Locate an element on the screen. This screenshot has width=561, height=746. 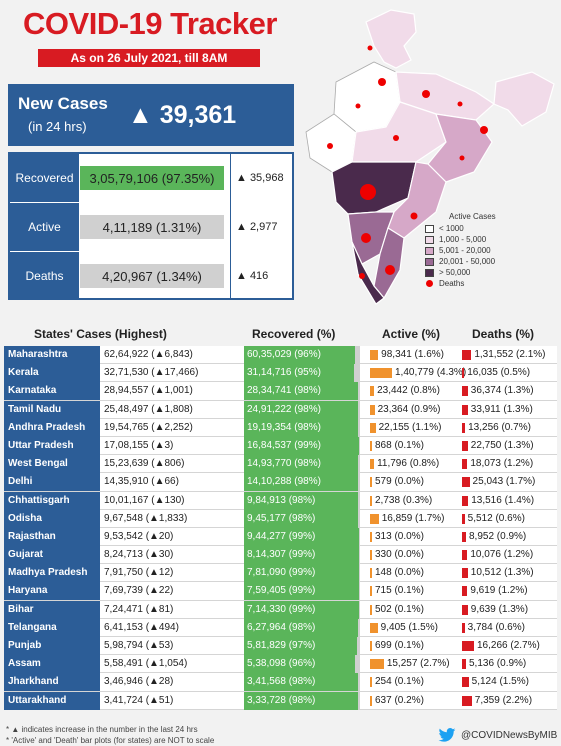
deaths-text: 1,31,552 (2.1%) is located at coordinates (510, 354).